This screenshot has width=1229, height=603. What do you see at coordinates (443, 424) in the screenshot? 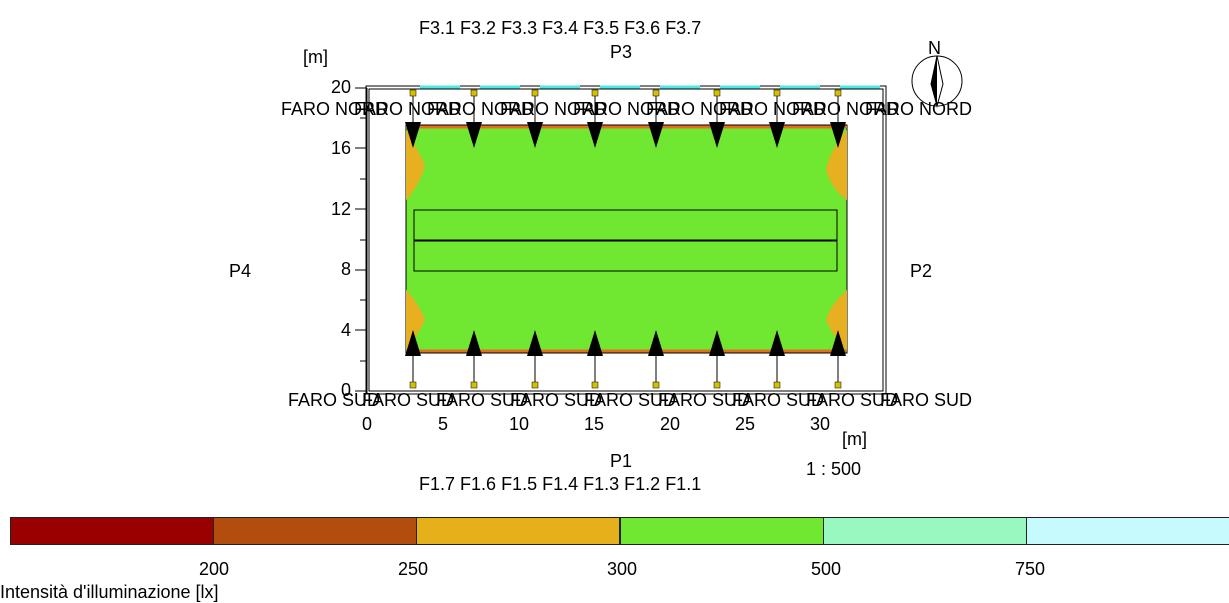
I see `x-tick: 5` at bounding box center [443, 424].